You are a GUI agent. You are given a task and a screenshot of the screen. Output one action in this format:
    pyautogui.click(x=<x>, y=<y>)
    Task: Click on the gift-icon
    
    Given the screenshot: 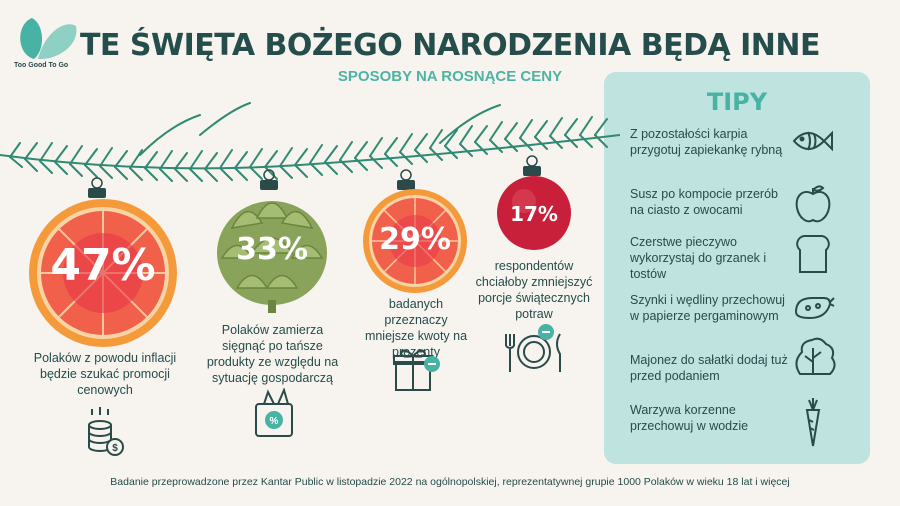 What is the action you would take?
    pyautogui.click(x=416, y=370)
    